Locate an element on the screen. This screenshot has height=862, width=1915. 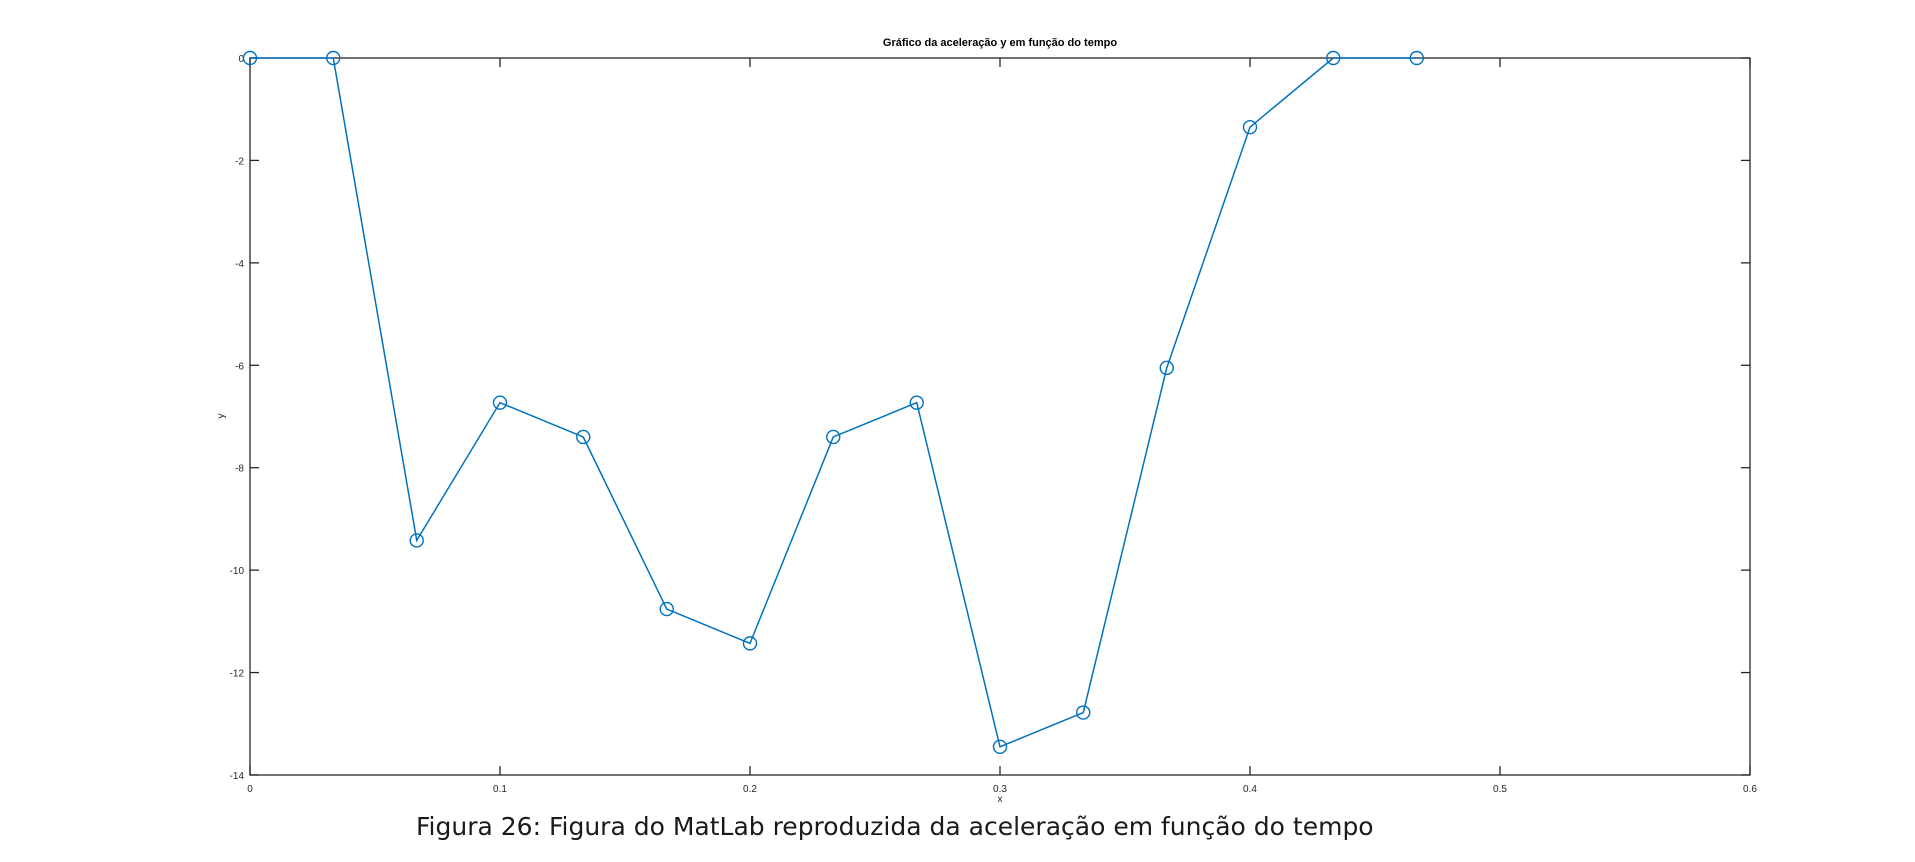
y-tick-label: -6 is located at coordinates (239, 366).